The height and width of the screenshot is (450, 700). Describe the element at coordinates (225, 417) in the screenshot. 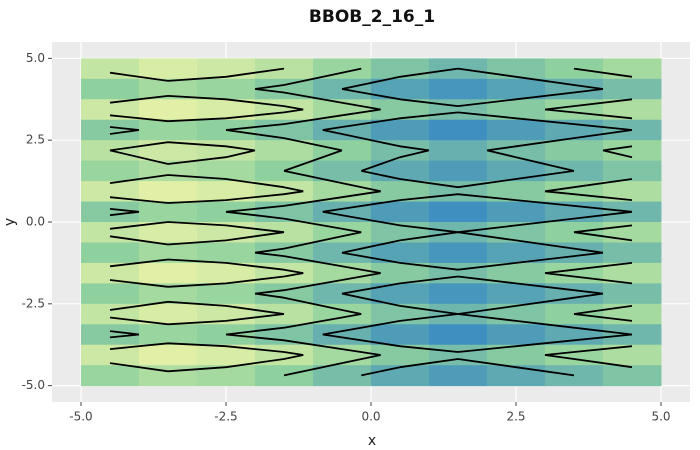

I see `x-tick-label: -2.5` at that location.